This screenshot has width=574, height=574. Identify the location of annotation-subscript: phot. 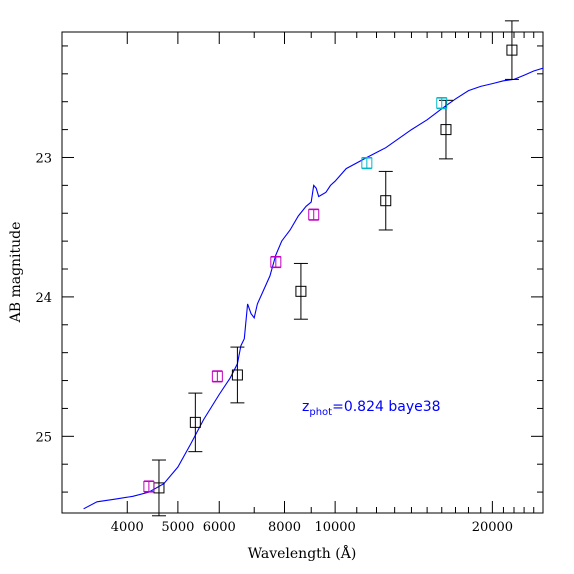
(320, 412).